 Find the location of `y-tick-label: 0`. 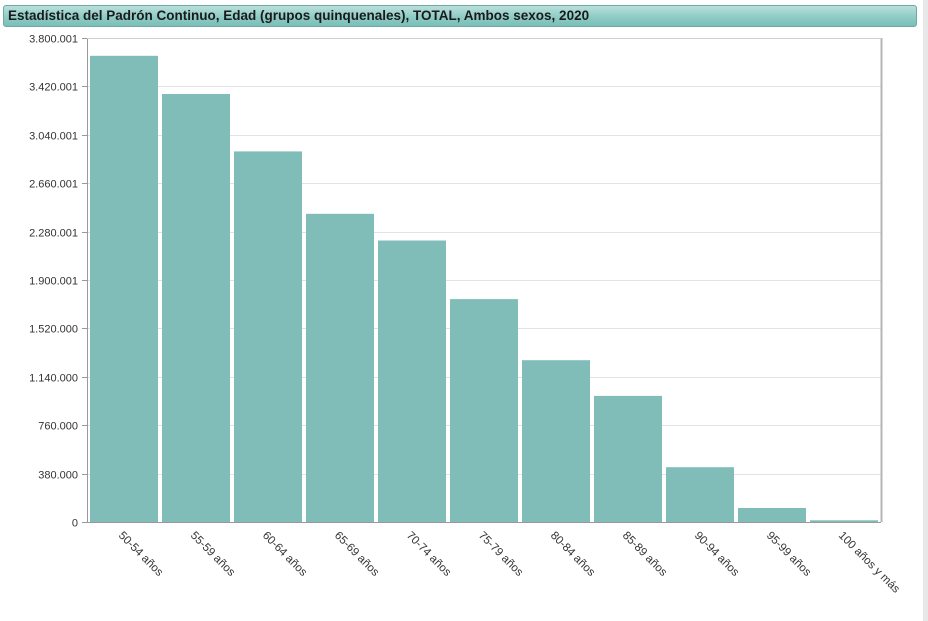

y-tick-label: 0 is located at coordinates (75, 524).